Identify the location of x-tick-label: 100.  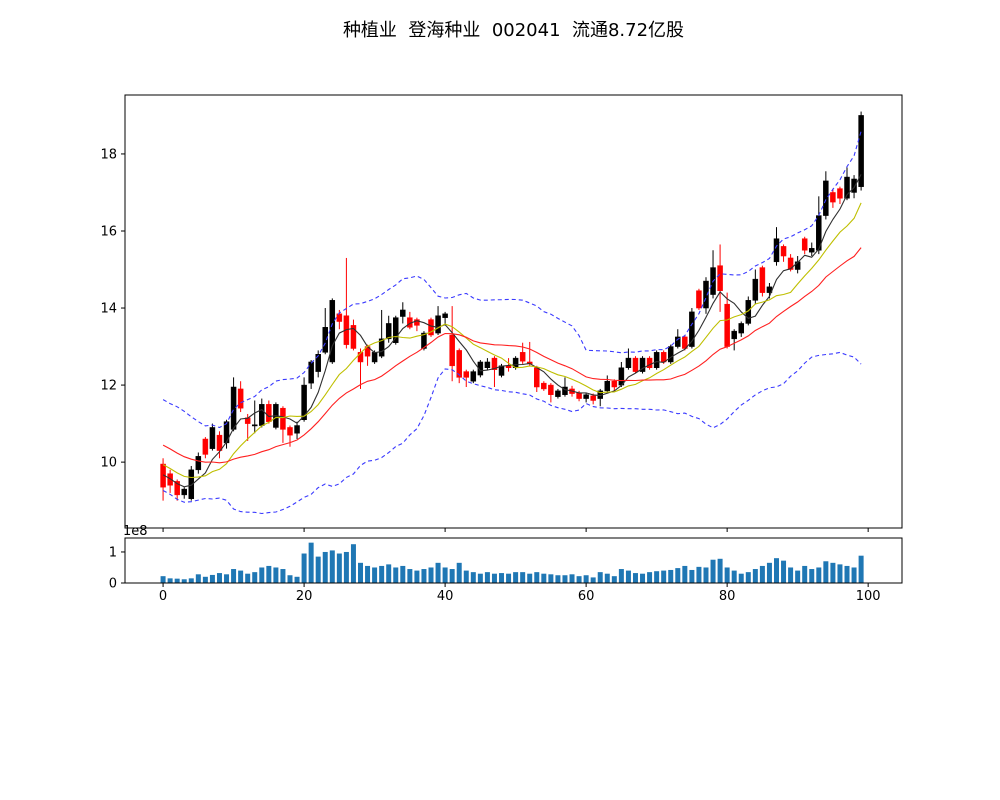
(868, 596).